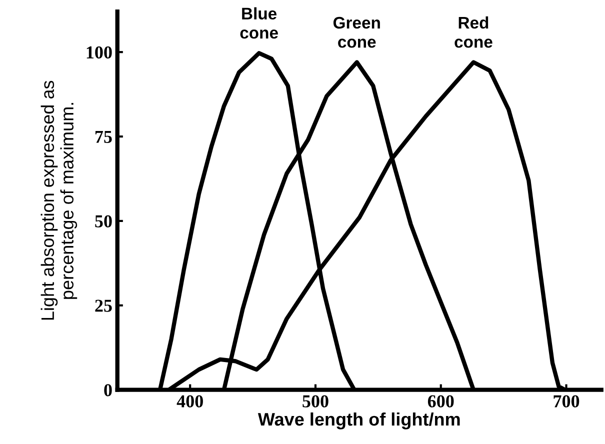 Image resolution: width=605 pixels, height=444 pixels. I want to click on series-label: Green cone, so click(356, 32).